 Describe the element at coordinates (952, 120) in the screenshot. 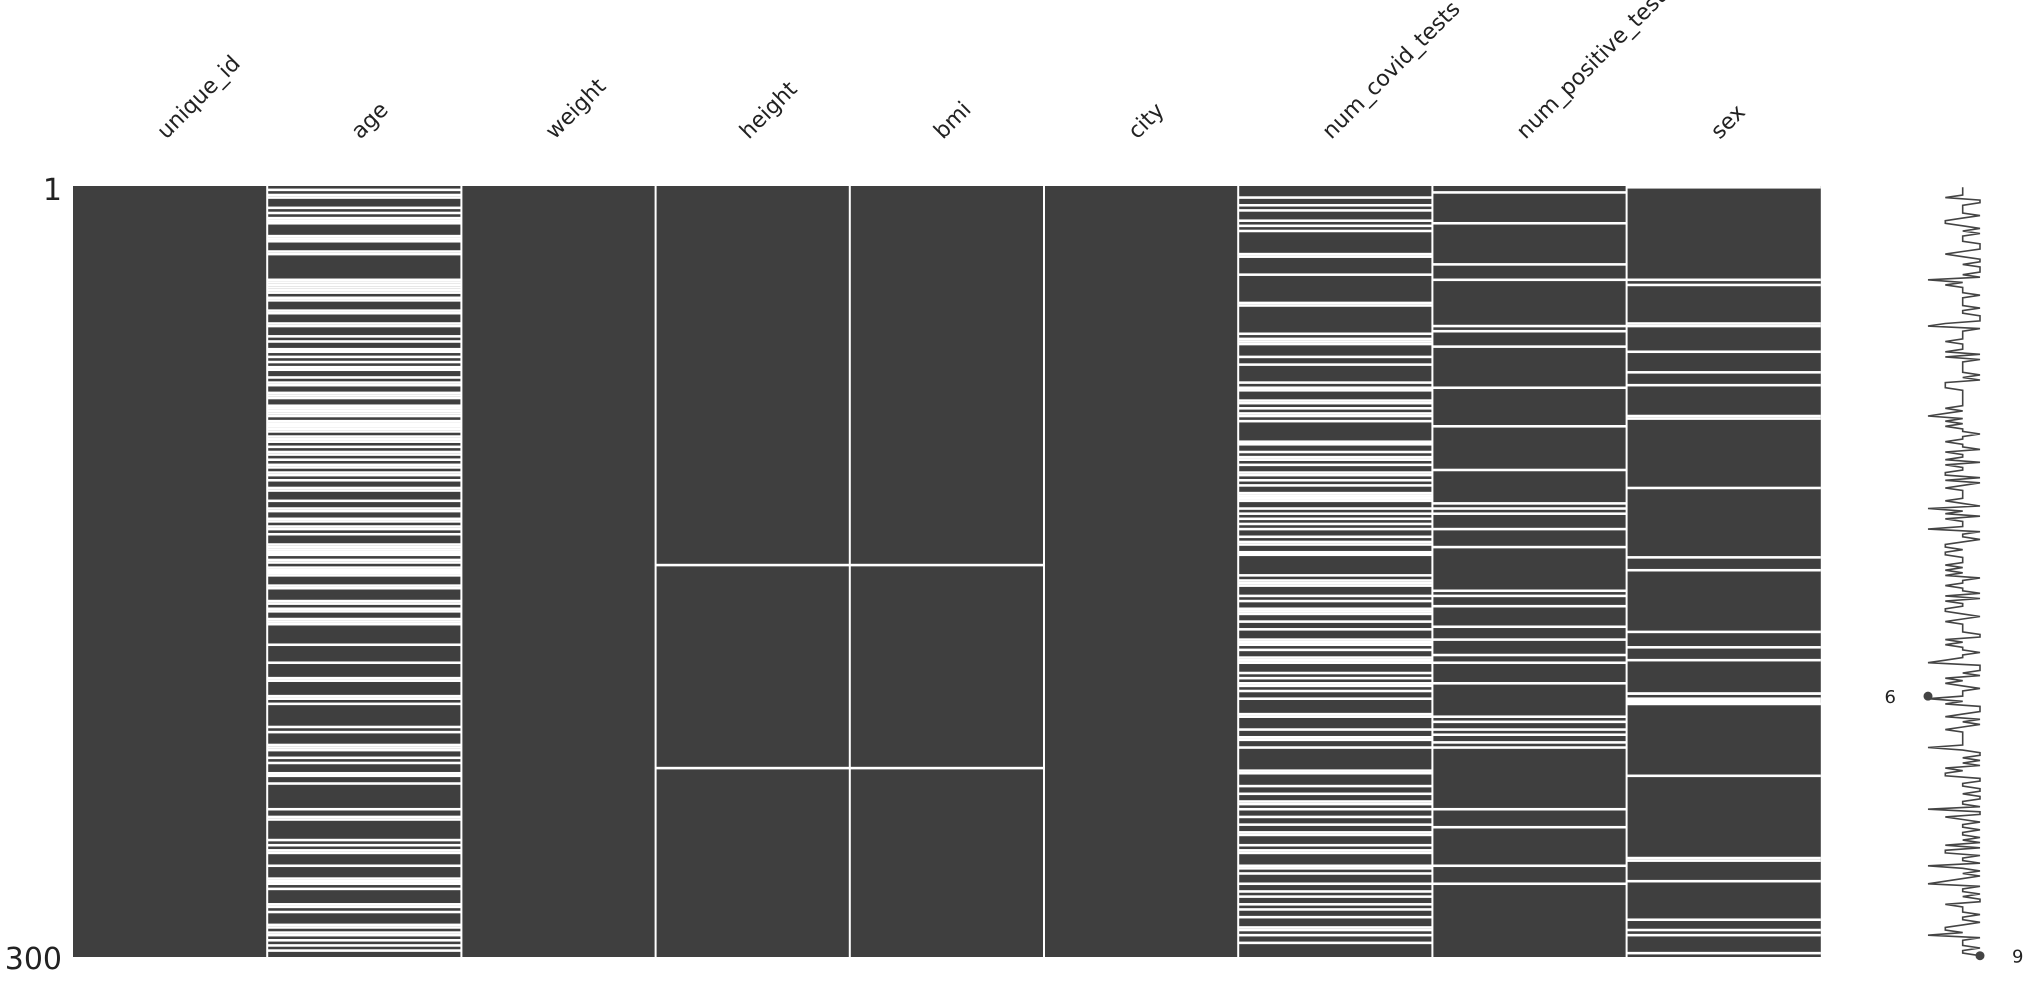

I see `column-label-bmi: bmi` at that location.